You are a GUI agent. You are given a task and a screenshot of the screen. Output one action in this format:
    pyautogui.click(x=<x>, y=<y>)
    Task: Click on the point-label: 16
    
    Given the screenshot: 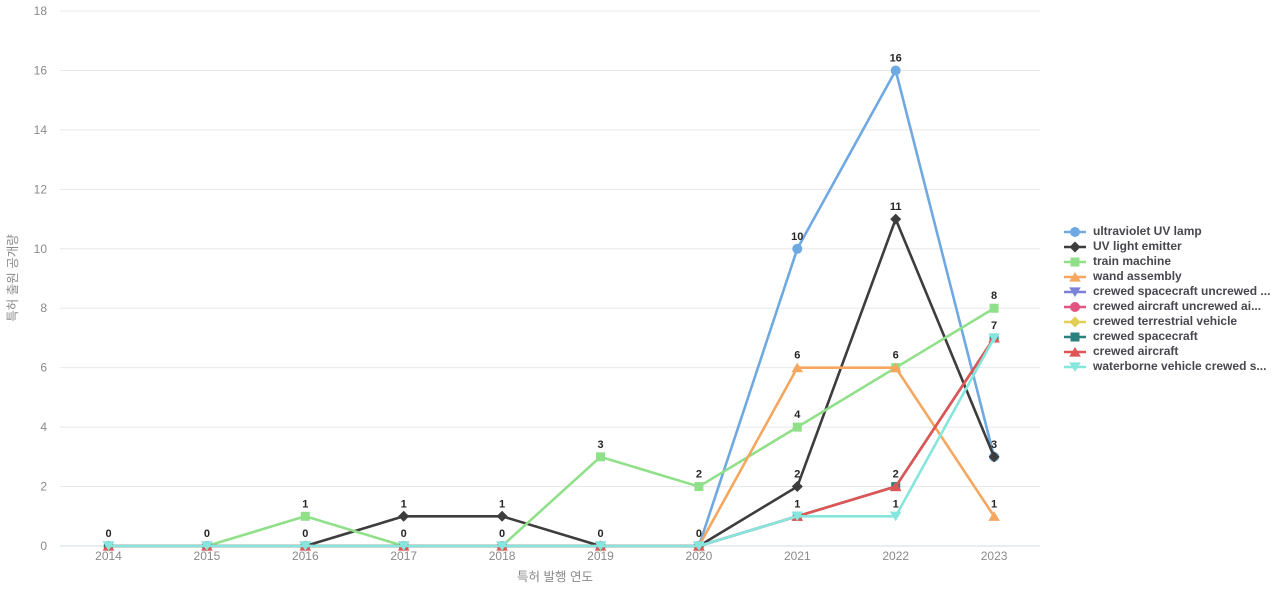 What is the action you would take?
    pyautogui.click(x=896, y=58)
    